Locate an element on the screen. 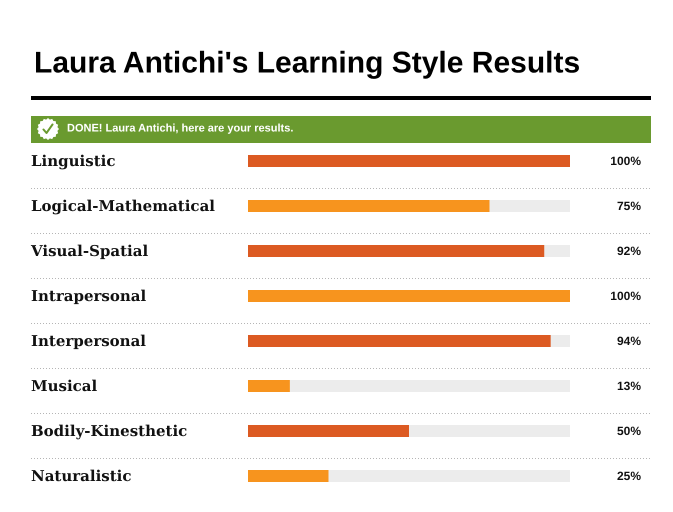 This screenshot has width=673, height=512. data-label: 75% is located at coordinates (629, 206).